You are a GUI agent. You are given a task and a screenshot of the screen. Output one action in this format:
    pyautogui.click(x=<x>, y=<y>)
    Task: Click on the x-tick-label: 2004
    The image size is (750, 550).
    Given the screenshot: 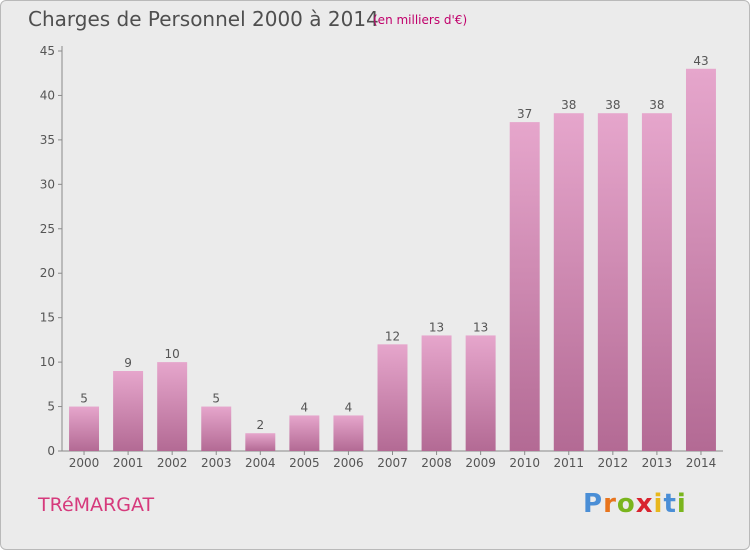 What is the action you would take?
    pyautogui.click(x=260, y=463)
    